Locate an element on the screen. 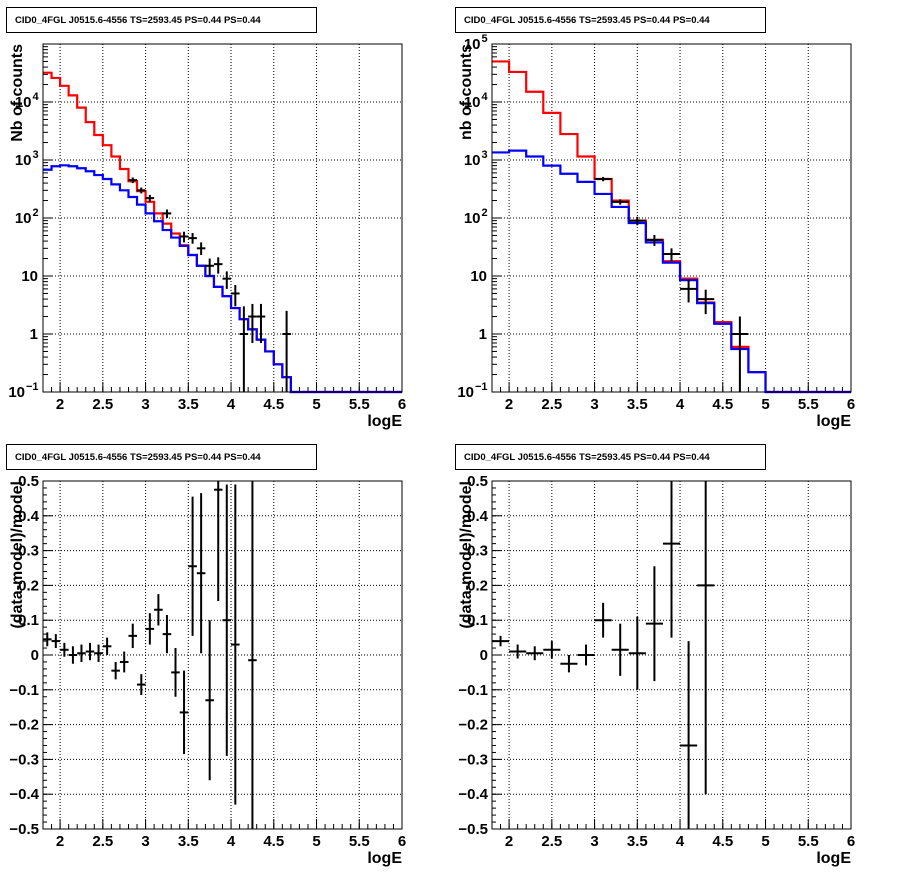 This screenshot has height=875, width=898. y-axis-title: nb of counts is located at coordinates (466, 92).